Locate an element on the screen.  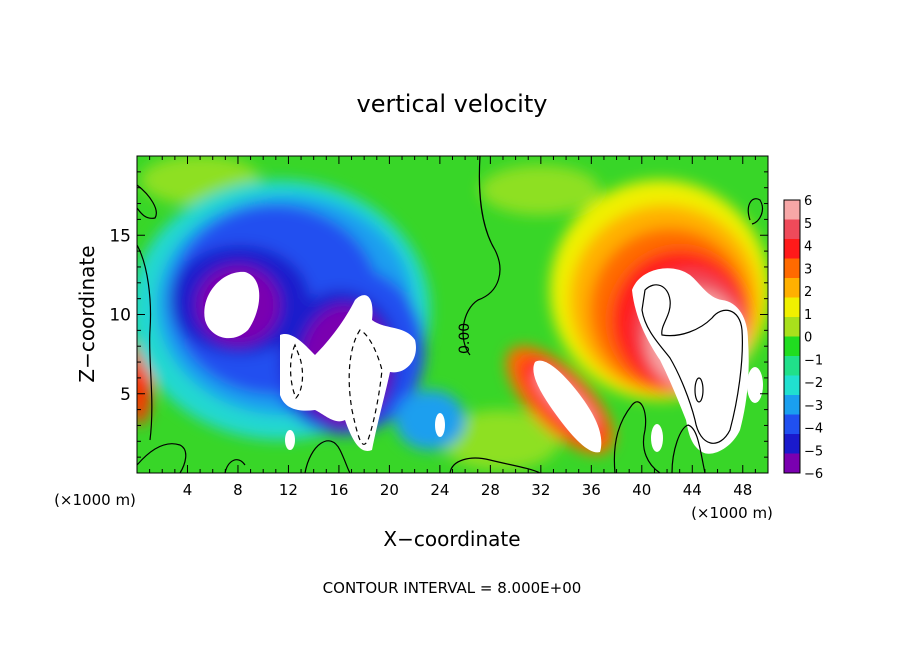
contour-positive-small is located at coordinates (699, 390).